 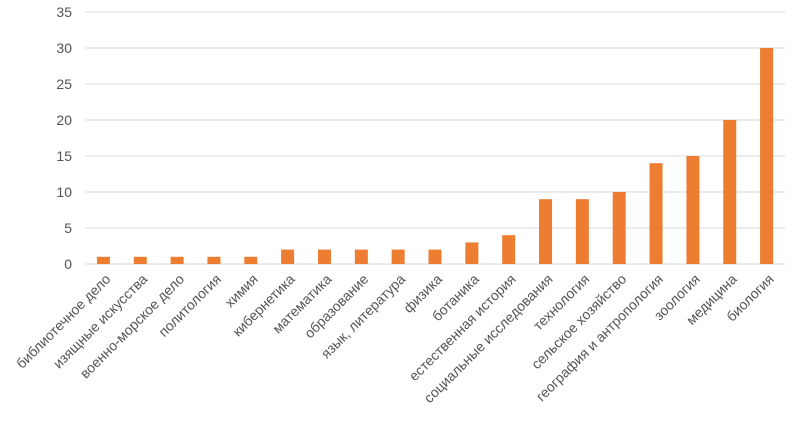 What do you see at coordinates (68, 264) in the screenshot?
I see `y-tick-label: 0` at bounding box center [68, 264].